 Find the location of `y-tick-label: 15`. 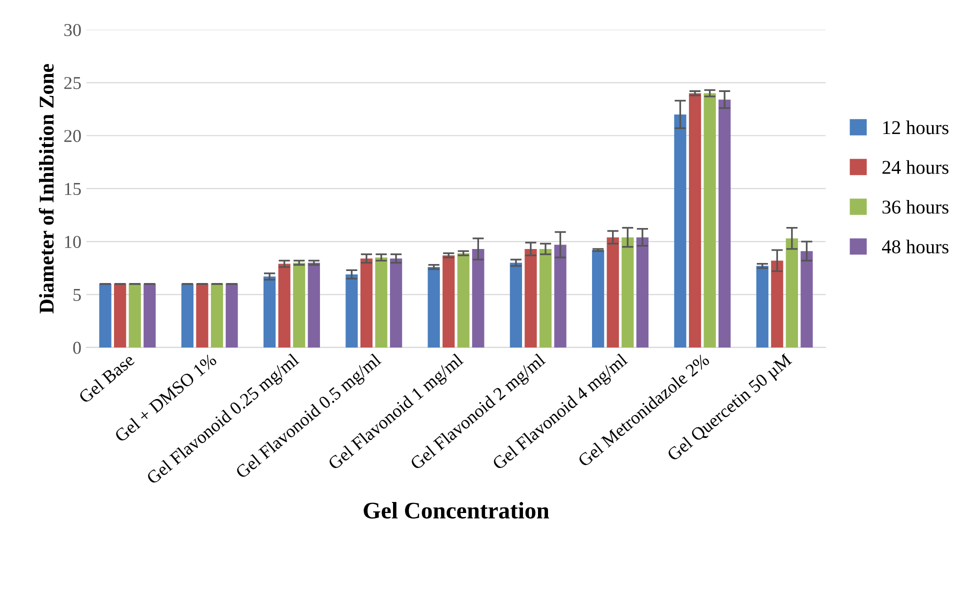

y-tick-label: 15 is located at coordinates (73, 189).